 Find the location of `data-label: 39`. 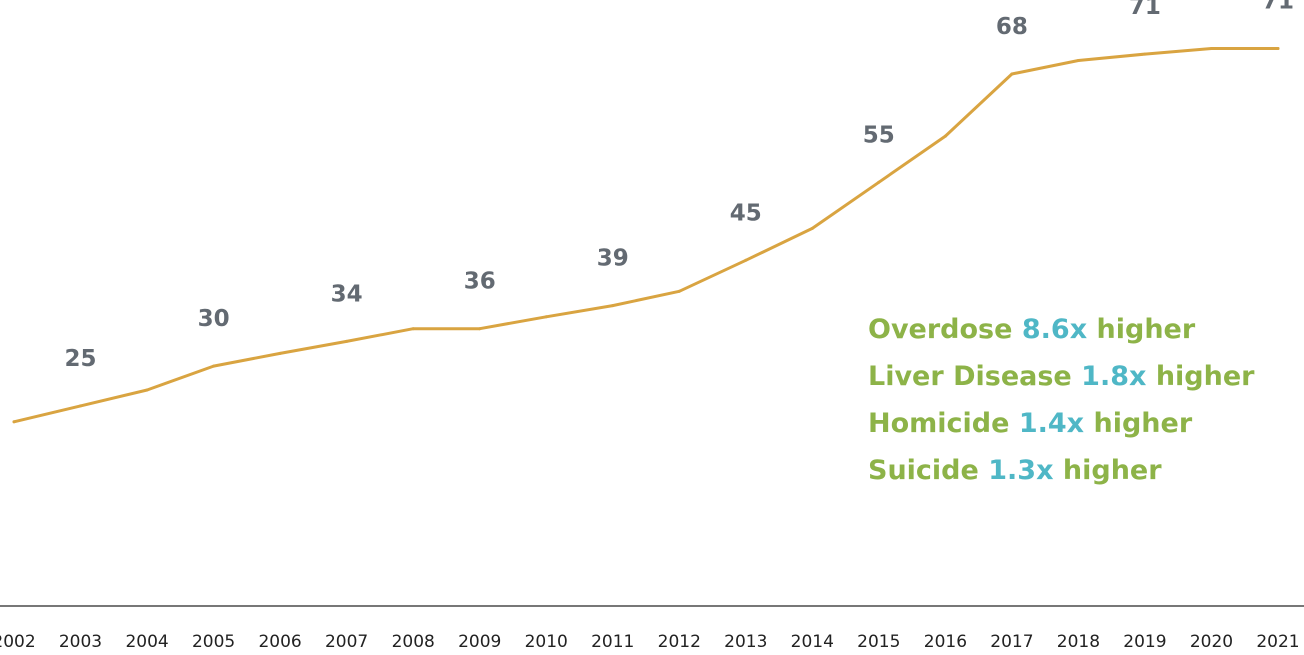

data-label: 39 is located at coordinates (613, 259).